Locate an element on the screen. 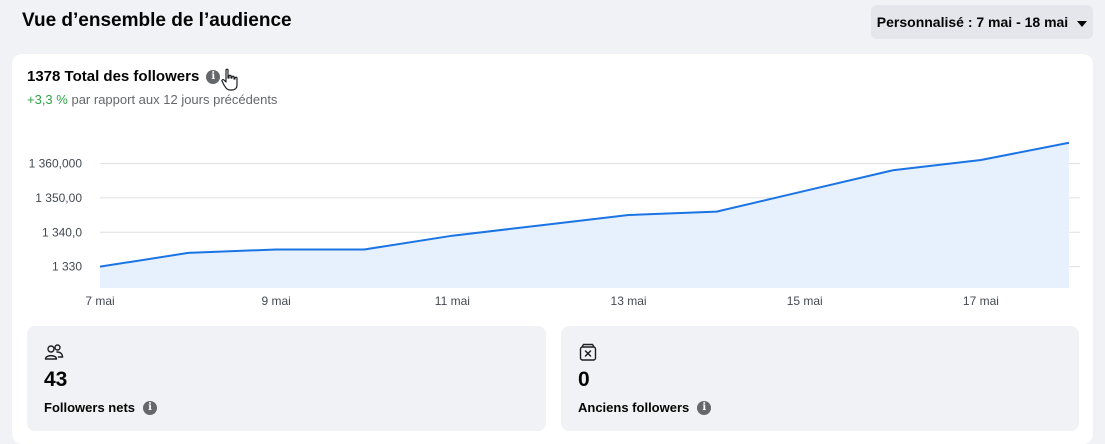 This screenshot has width=1105, height=444. x-tick-label: 11 mai is located at coordinates (452, 301).